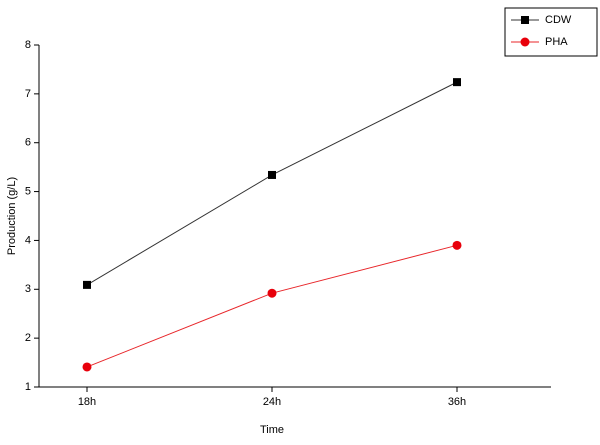  What do you see at coordinates (558, 20) in the screenshot?
I see `legend-label: CDW` at bounding box center [558, 20].